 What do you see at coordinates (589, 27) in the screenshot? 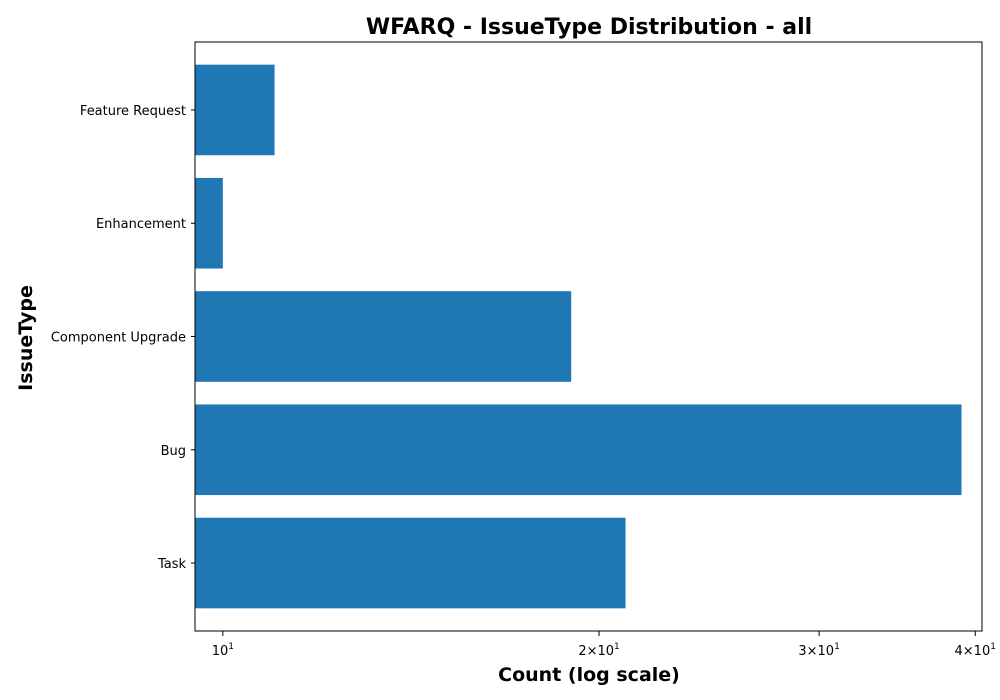
I see `chart-title: WFARQ - IssueType Distribution - all` at bounding box center [589, 27].